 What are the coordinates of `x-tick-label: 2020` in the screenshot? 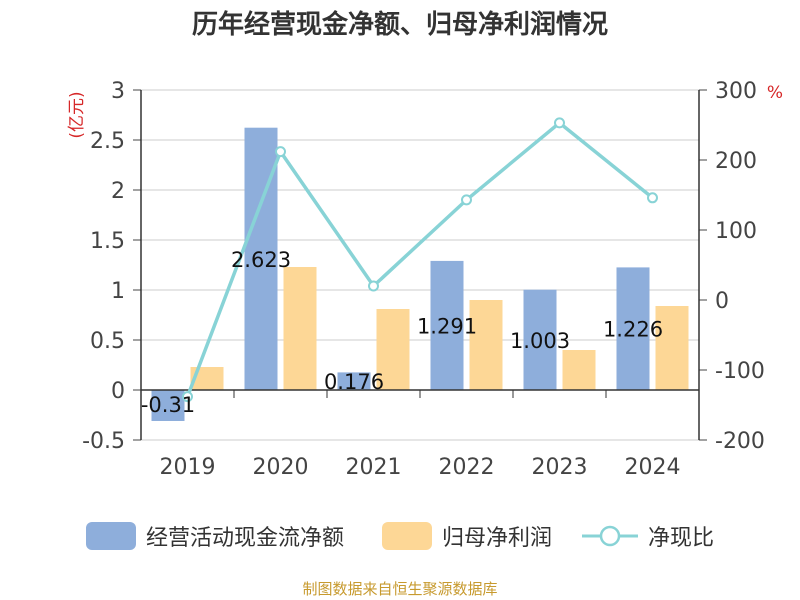 It's located at (281, 467).